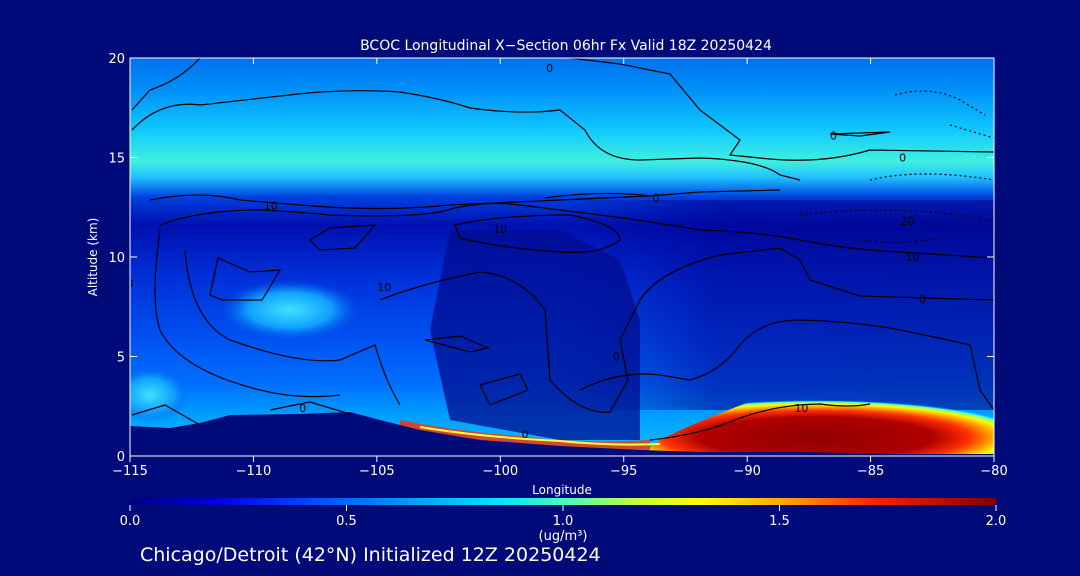 The image size is (1080, 576). I want to click on colorbar: 0.0 0.5 1.0 1.5 2.0 (ug/m³), so click(563, 521).